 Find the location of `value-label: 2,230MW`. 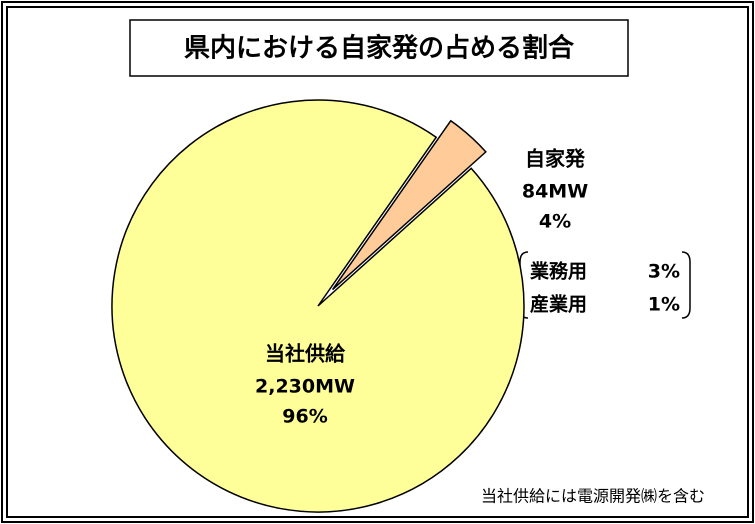

value-label: 2,230MW is located at coordinates (305, 387).